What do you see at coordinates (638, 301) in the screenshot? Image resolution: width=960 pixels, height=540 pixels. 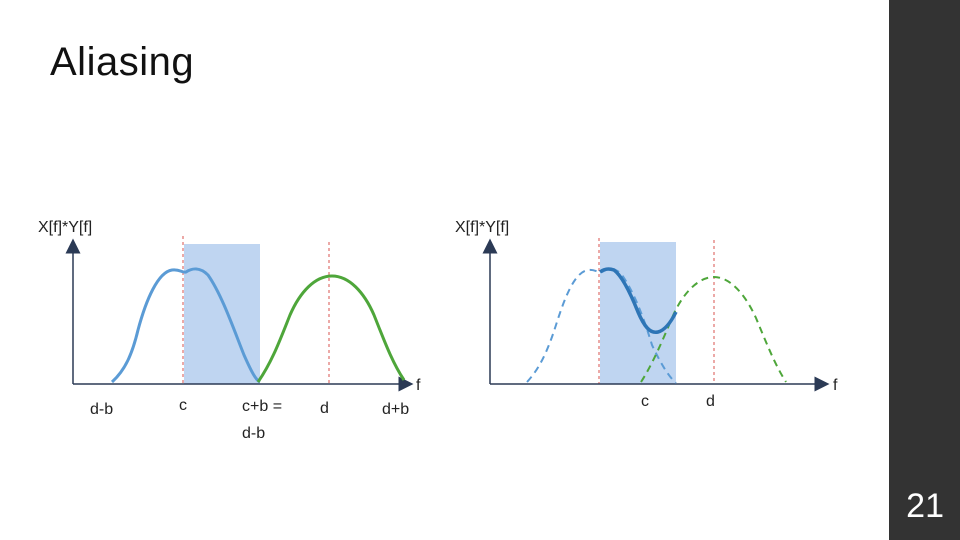 I see `right-aliased-sum-curve` at bounding box center [638, 301].